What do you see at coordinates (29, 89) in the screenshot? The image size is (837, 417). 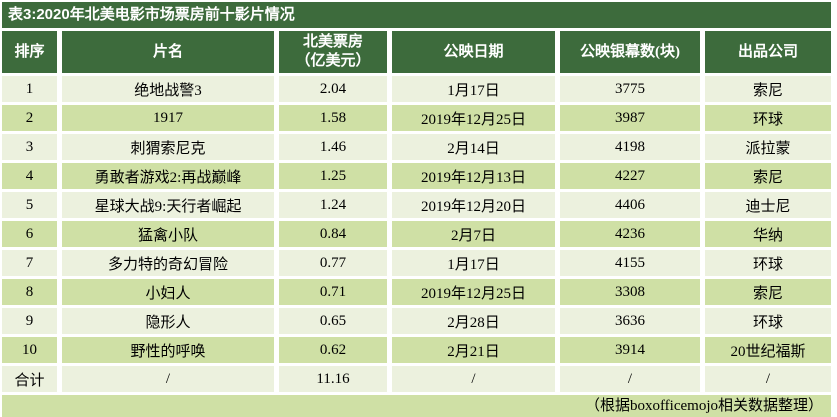 I see `cell-rank: 1` at bounding box center [29, 89].